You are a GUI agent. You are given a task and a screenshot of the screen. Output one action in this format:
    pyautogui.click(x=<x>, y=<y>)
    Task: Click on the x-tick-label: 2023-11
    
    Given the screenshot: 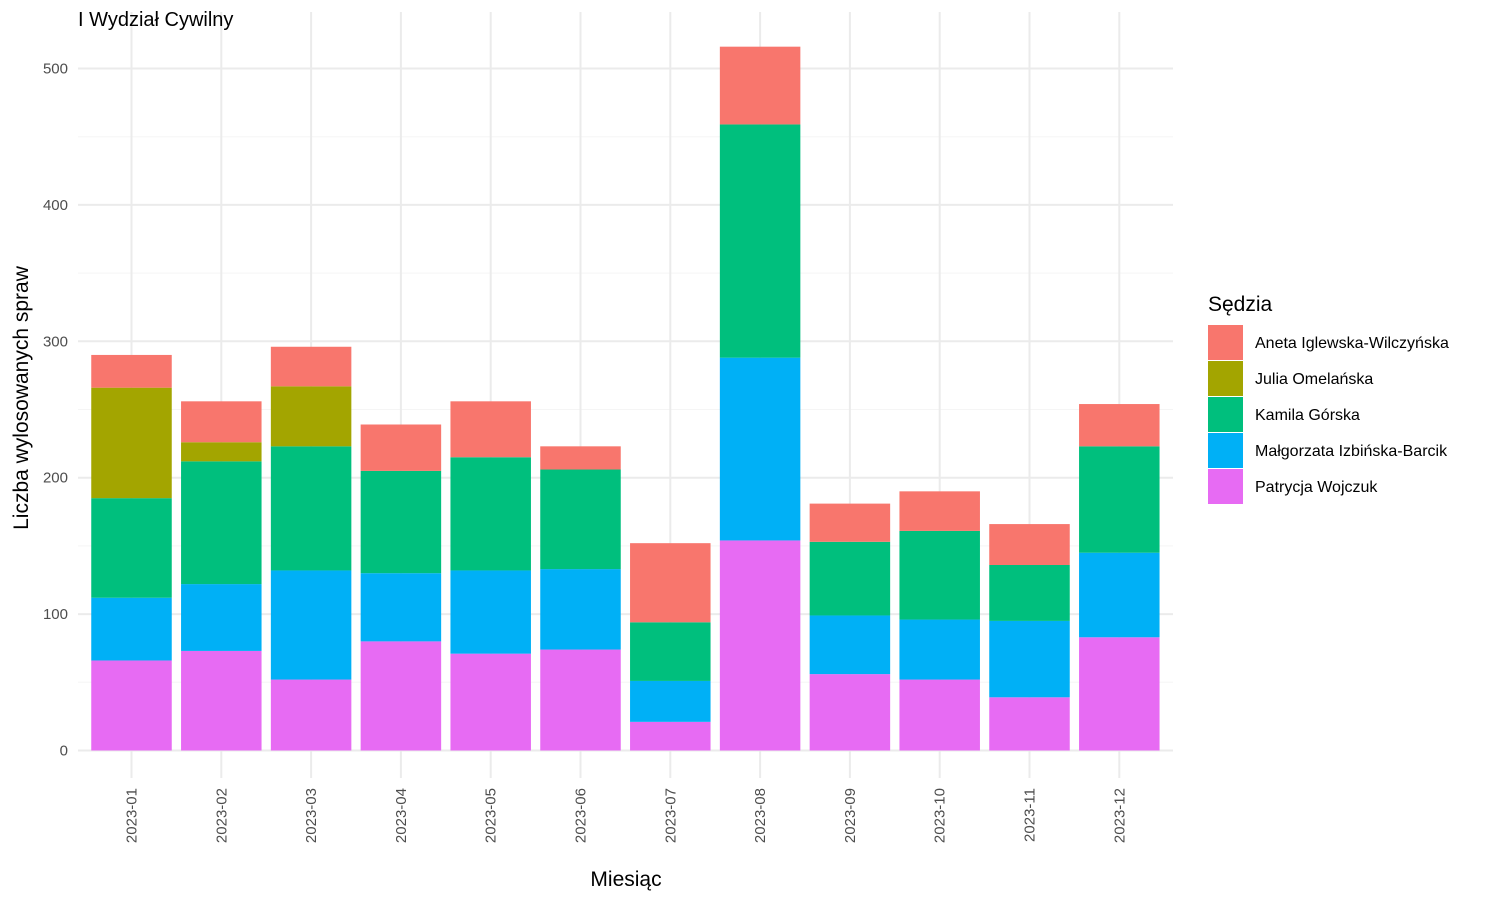 What is the action you would take?
    pyautogui.click(x=1030, y=815)
    